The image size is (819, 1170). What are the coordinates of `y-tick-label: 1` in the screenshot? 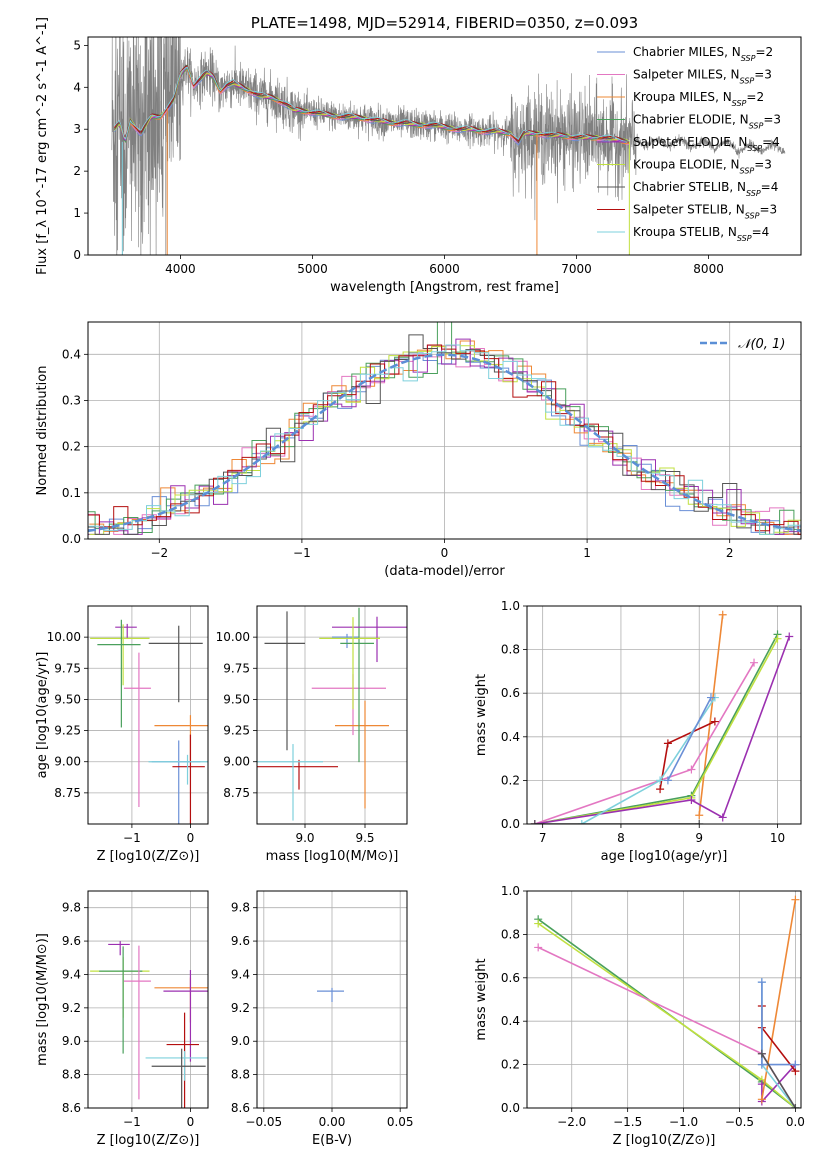 It's located at (77, 213).